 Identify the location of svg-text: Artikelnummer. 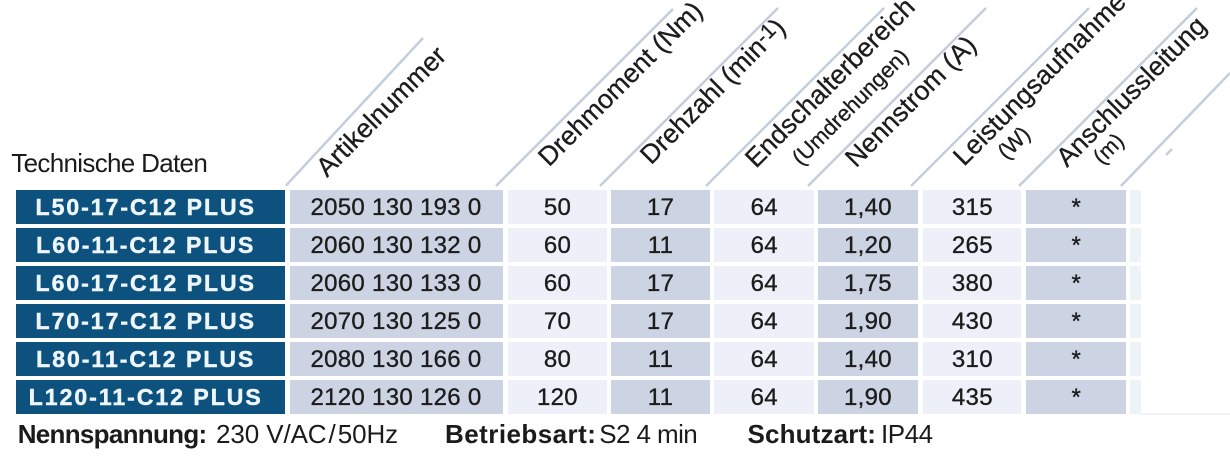
(381, 111).